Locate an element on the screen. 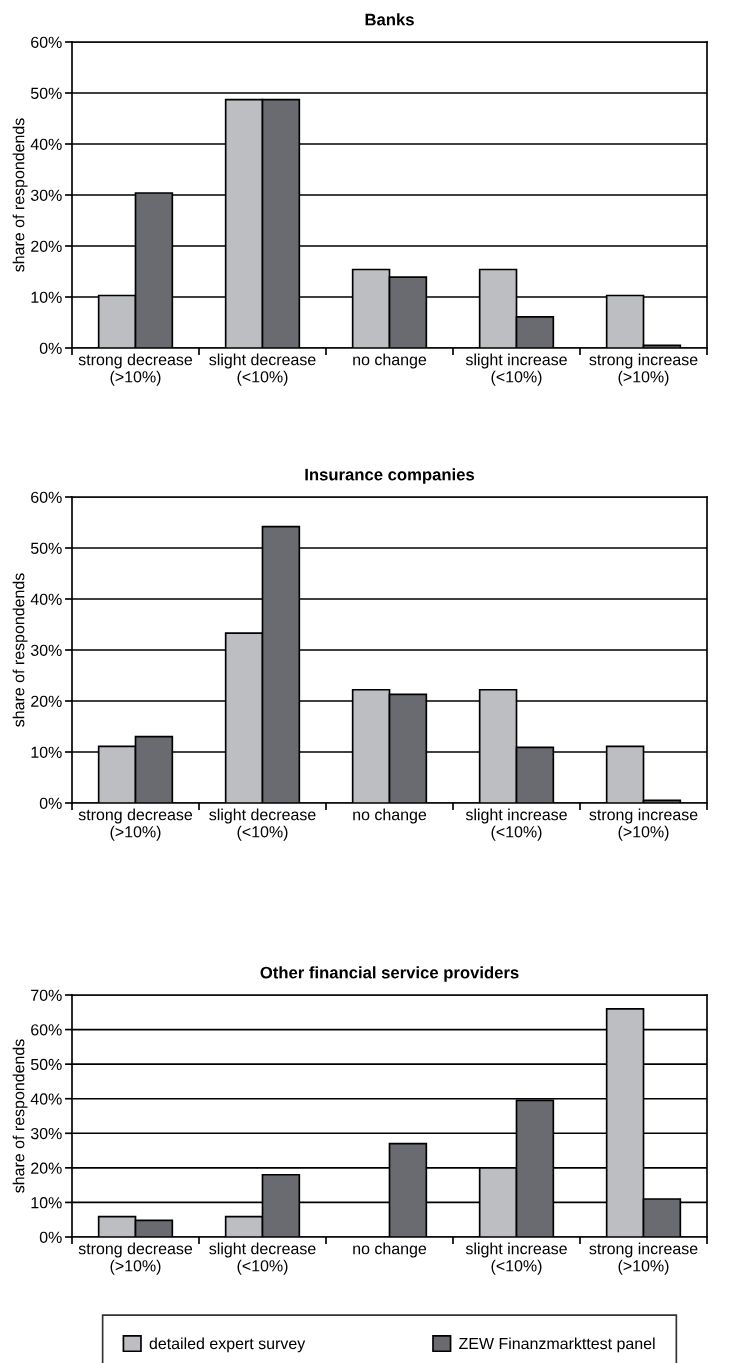 Image resolution: width=730 pixels, height=1363 pixels. legend-label: detailed expert survey is located at coordinates (227, 1345).